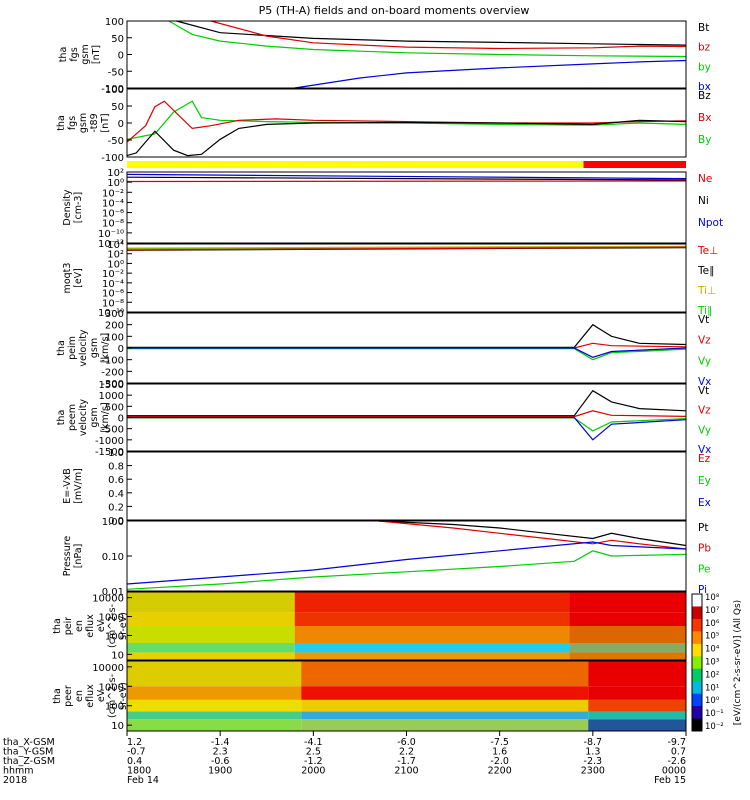 The height and width of the screenshot is (800, 750). I want to click on peim-velocity-ytick-label-5: -200, so click(112, 372).